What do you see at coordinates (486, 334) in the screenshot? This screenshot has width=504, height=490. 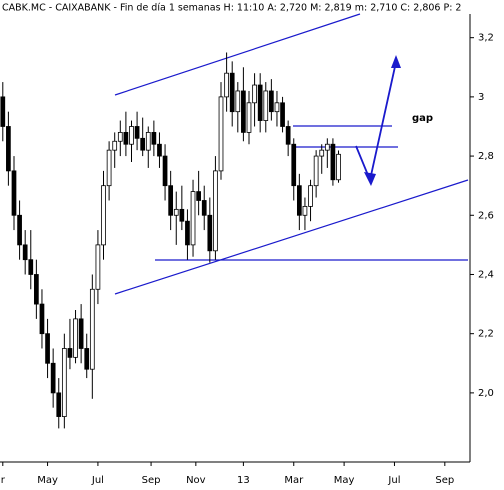 I see `y-tick-label: 2,2` at bounding box center [486, 334].